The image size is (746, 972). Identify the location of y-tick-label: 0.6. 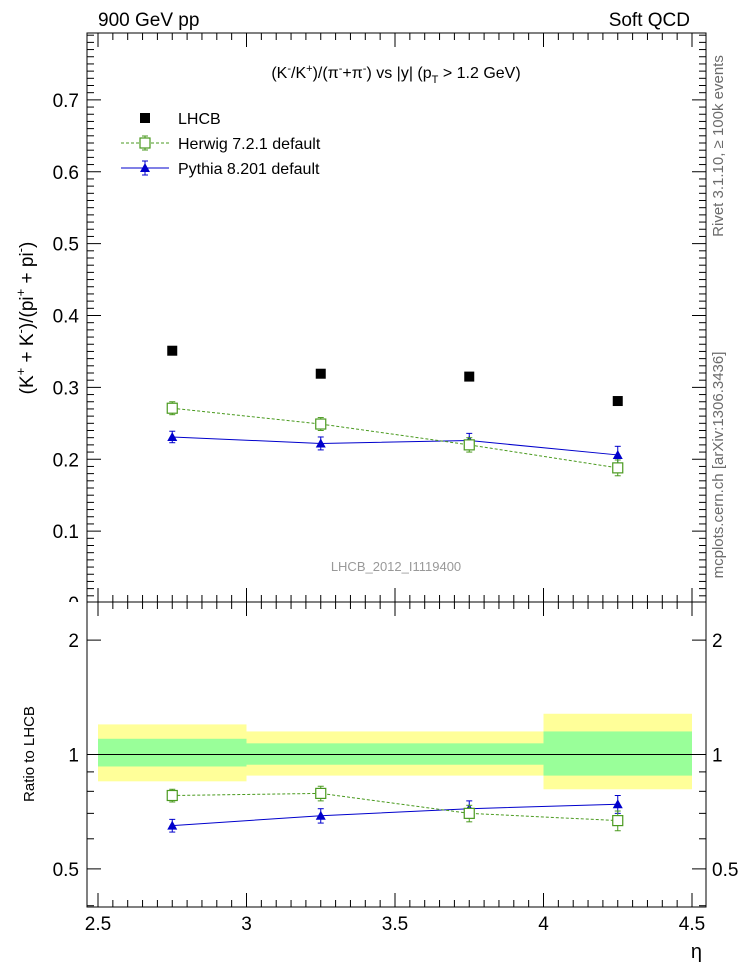
(66, 173).